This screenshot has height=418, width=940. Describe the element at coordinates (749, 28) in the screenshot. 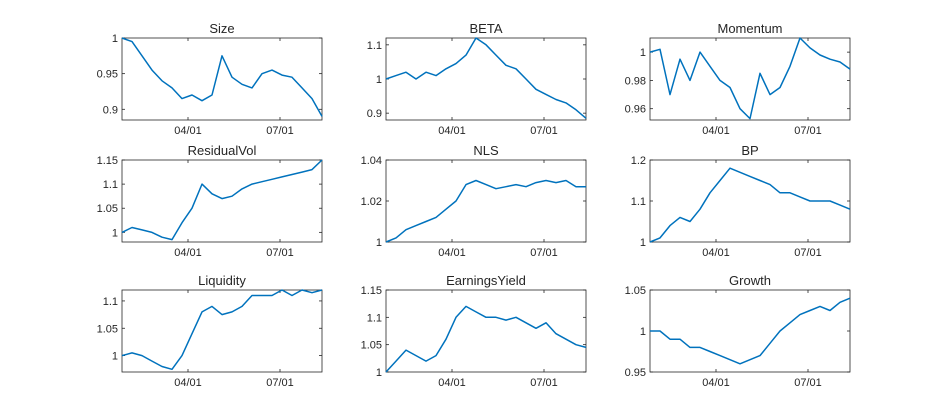

I see `chart-title-momentum: Momentum` at that location.